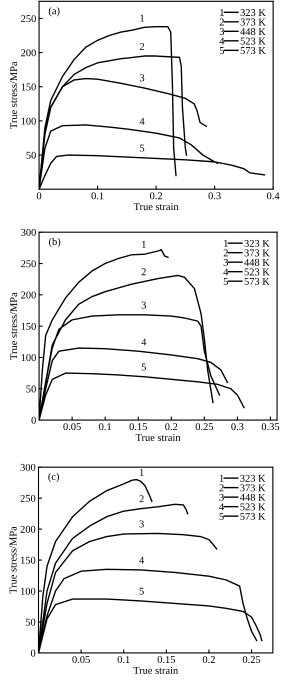 The width and height of the screenshot is (281, 683). What do you see at coordinates (39, 196) in the screenshot?
I see `x-tick-label: 0` at bounding box center [39, 196].